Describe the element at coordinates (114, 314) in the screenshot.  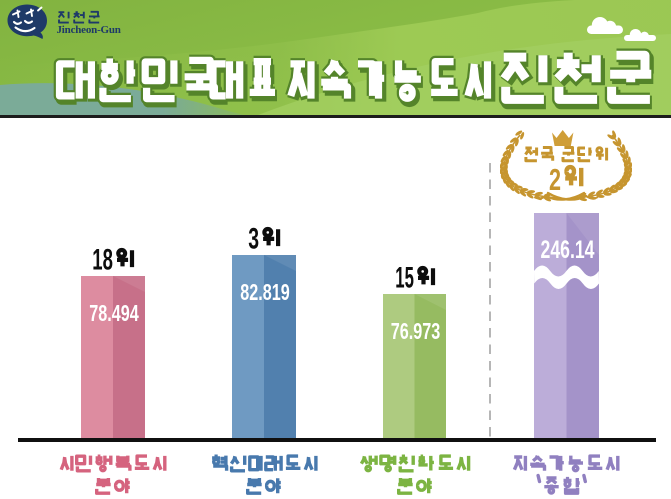
I see `svg-text: 78.494` at that location.